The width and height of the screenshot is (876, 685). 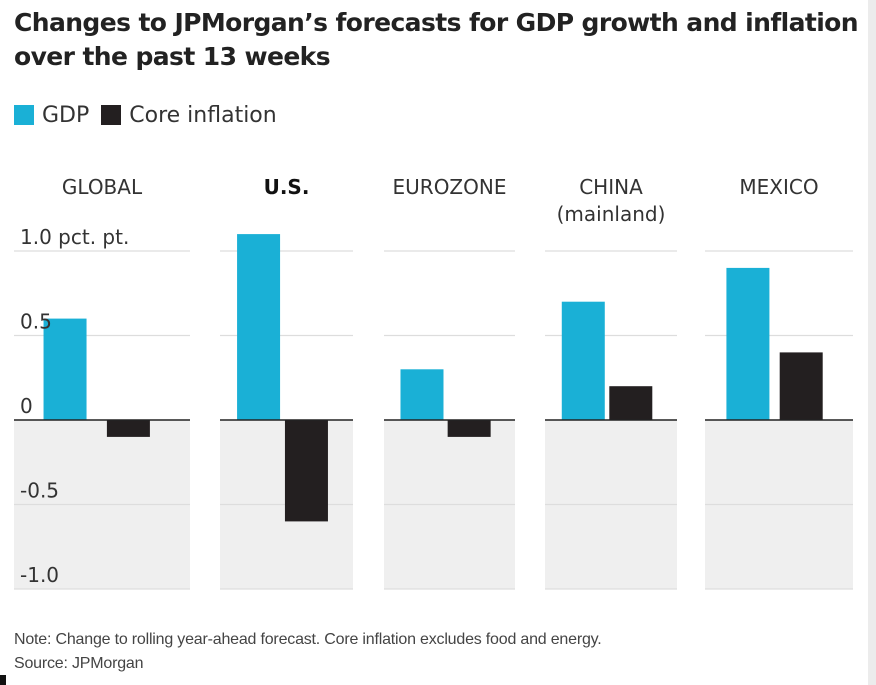 I want to click on legend-swatch-gdp, so click(x=24, y=115).